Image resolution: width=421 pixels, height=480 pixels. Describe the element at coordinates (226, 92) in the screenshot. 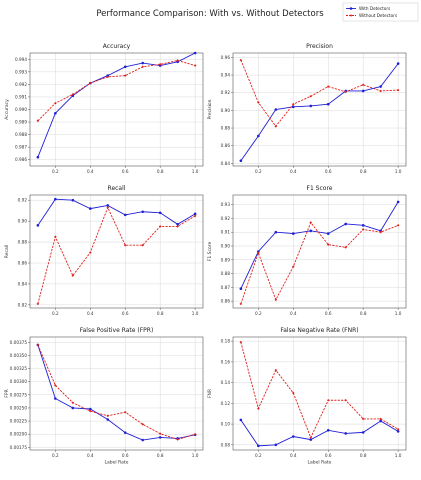

I see `chart-1-ytick-label-4: 0.92` at that location.